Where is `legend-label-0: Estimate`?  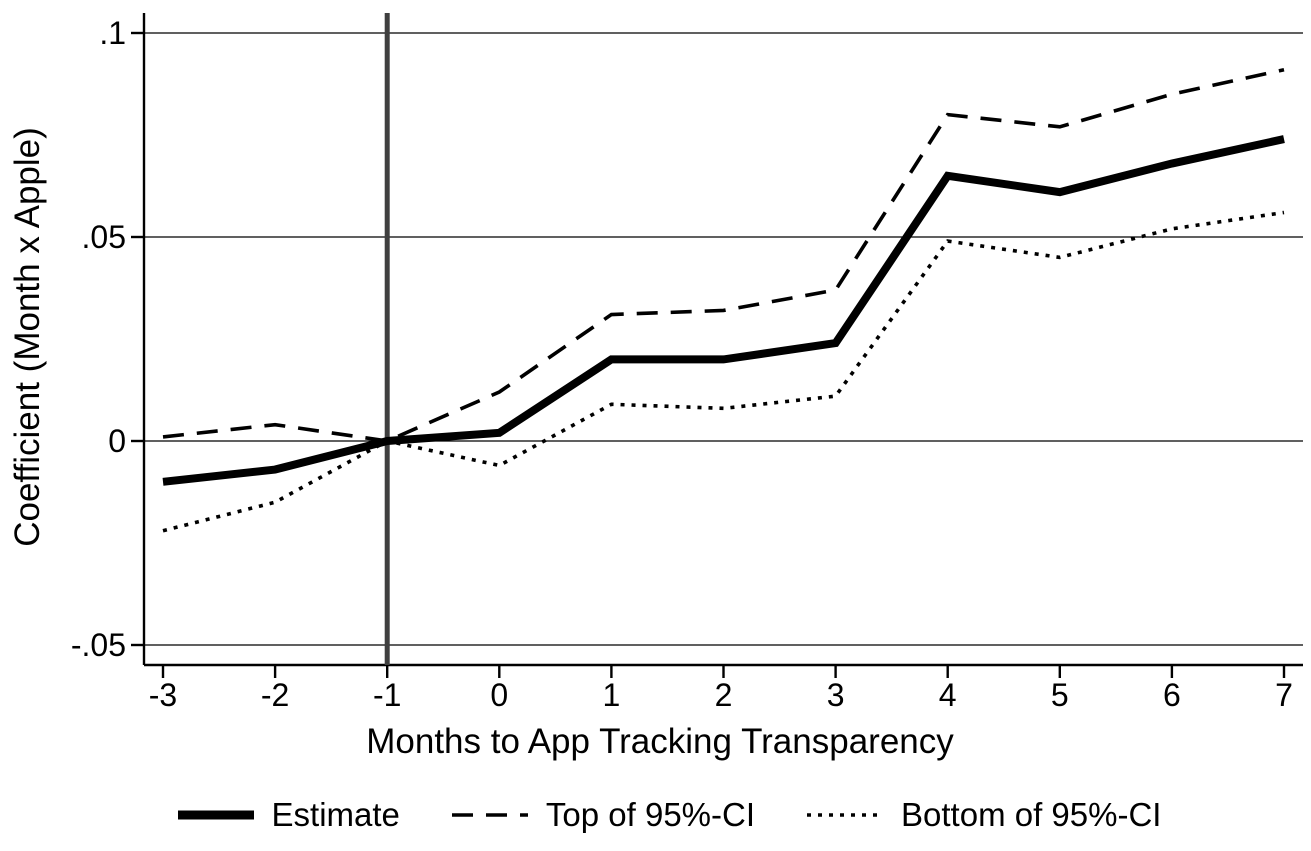
legend-label-0: Estimate is located at coordinates (335, 814).